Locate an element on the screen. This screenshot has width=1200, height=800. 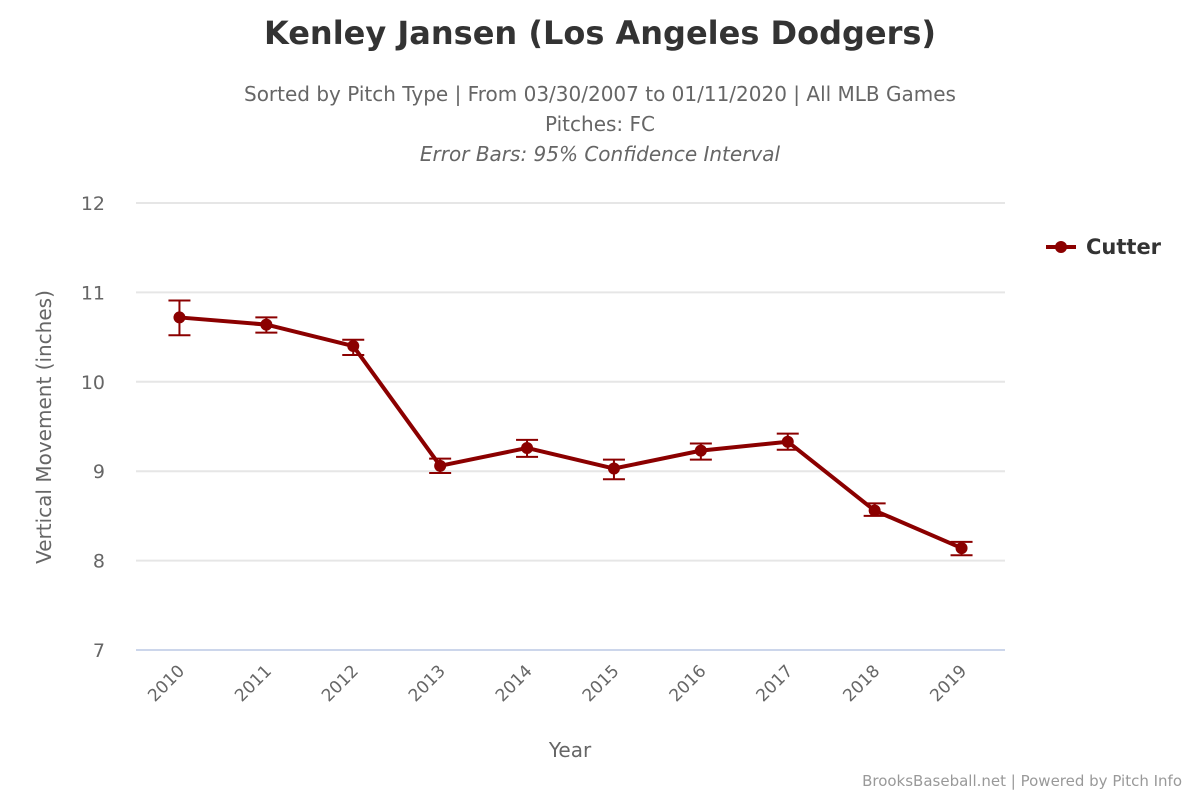
x-tick-label: 2015 is located at coordinates (601, 683).